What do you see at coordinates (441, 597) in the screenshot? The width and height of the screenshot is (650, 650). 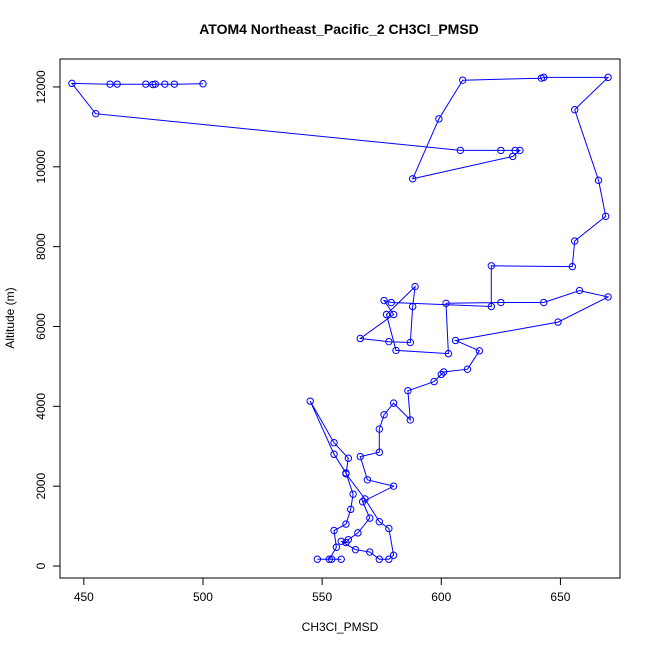 I see `x-tick-label: 600` at bounding box center [441, 597].